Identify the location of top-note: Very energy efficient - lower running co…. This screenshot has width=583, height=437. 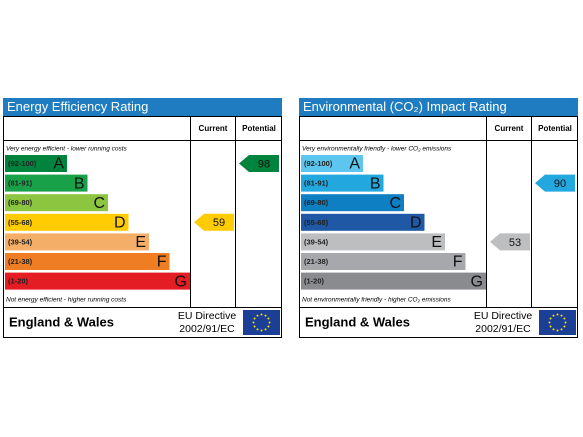
(67, 149).